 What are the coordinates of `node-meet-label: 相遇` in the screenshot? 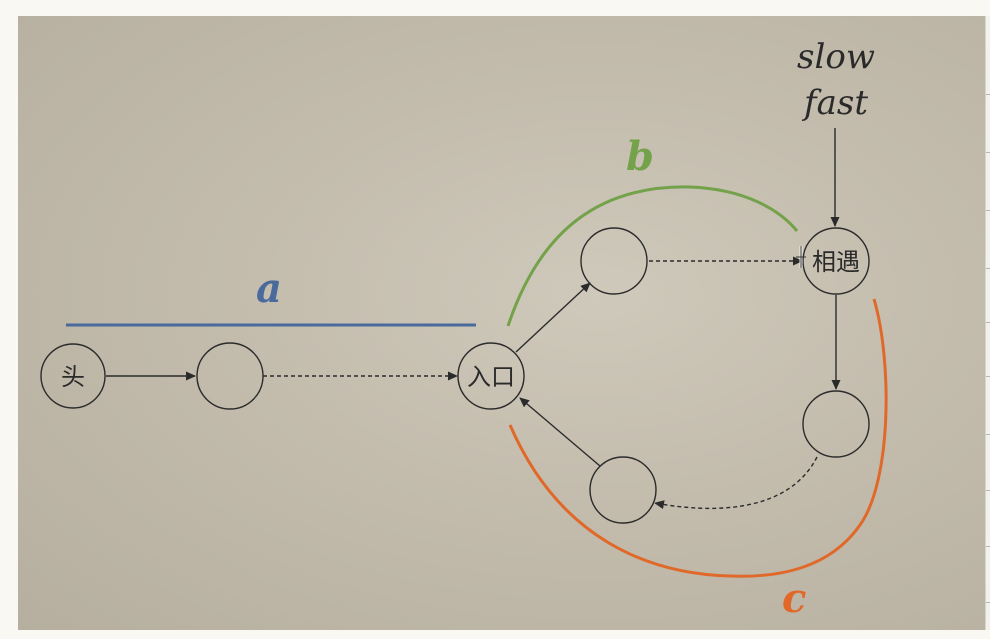 It's located at (836, 262).